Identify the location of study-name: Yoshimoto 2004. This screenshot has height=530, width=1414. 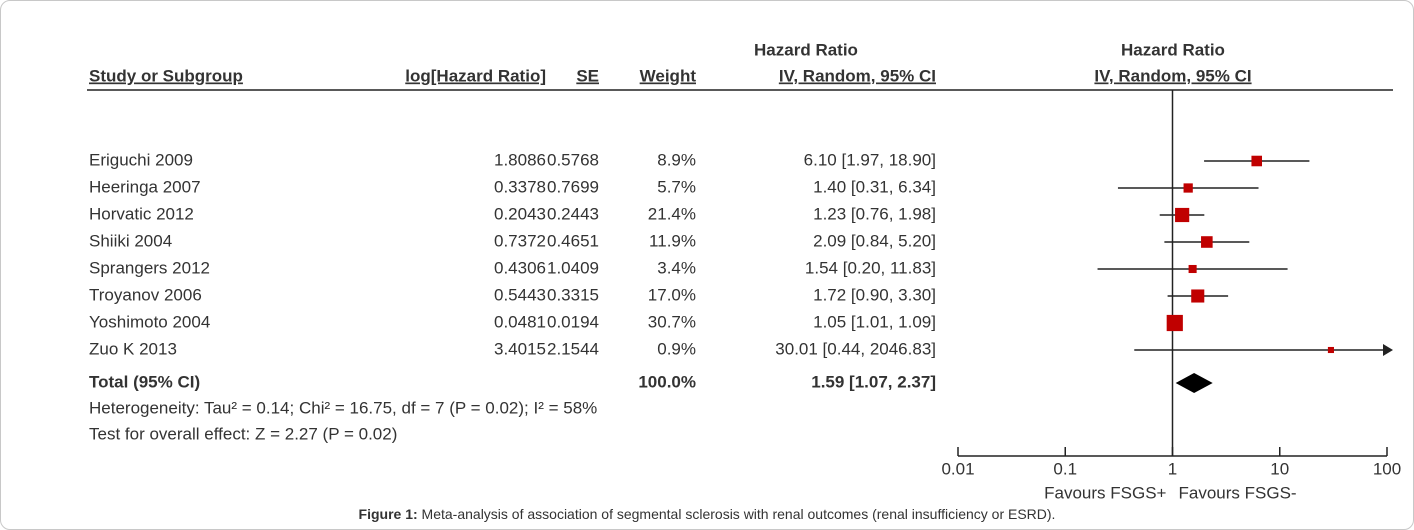
(149, 321).